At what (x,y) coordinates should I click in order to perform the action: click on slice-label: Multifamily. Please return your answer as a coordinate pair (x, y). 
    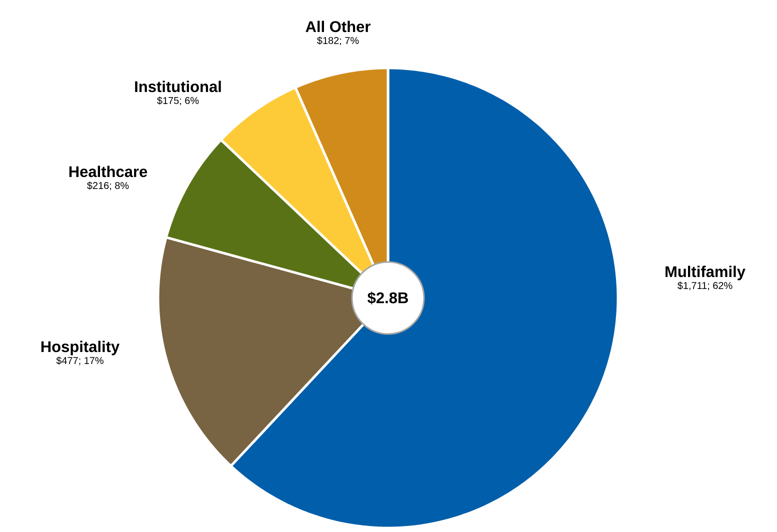
    Looking at the image, I should click on (706, 273).